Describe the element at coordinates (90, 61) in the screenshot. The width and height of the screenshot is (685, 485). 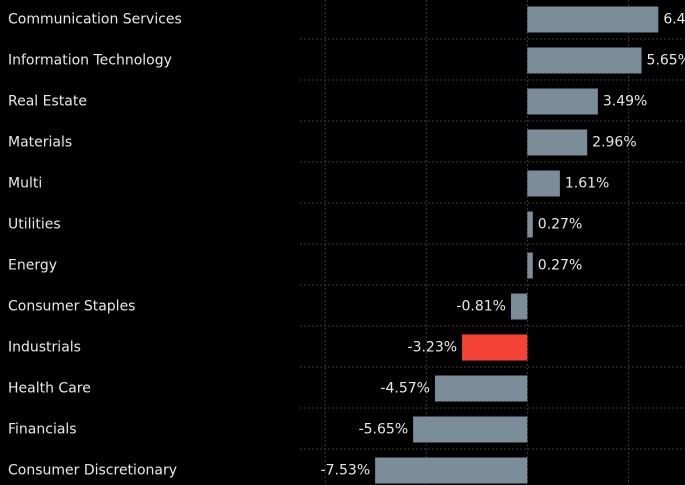
I see `category-label: Information Technology` at that location.